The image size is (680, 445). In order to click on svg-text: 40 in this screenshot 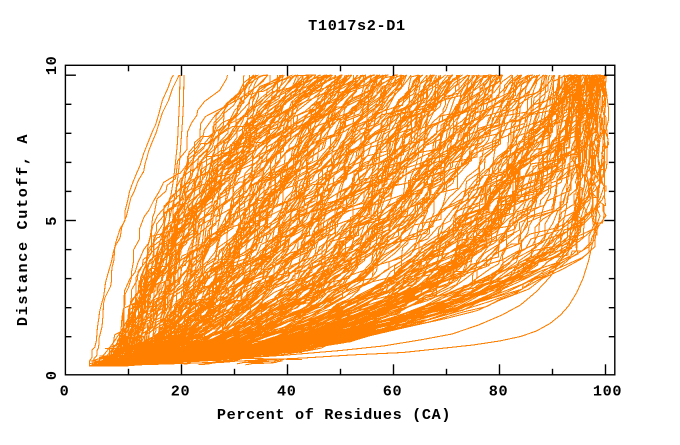, I will do `click(287, 392)`.